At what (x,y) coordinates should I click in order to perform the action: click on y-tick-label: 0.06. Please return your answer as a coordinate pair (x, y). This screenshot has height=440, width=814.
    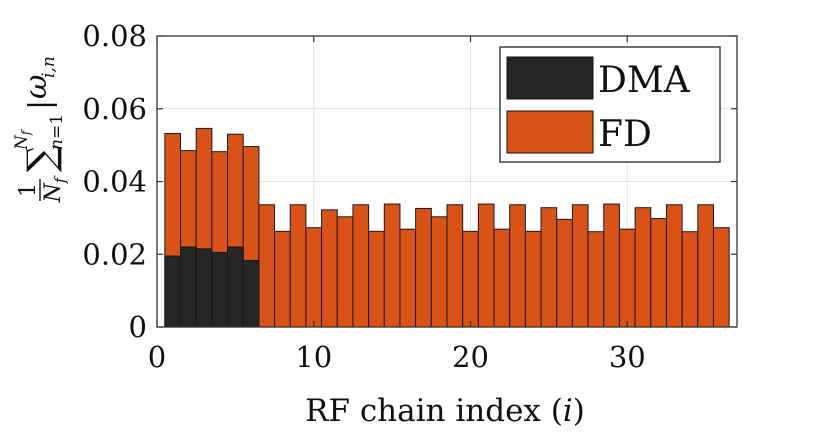
    Looking at the image, I should click on (114, 109).